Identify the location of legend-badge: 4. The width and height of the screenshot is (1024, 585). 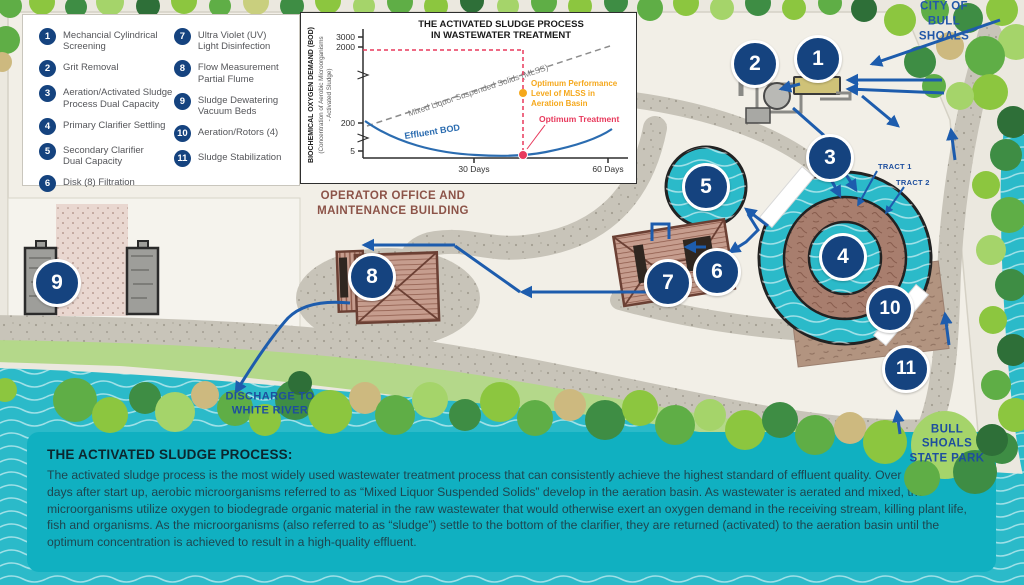
(47, 126).